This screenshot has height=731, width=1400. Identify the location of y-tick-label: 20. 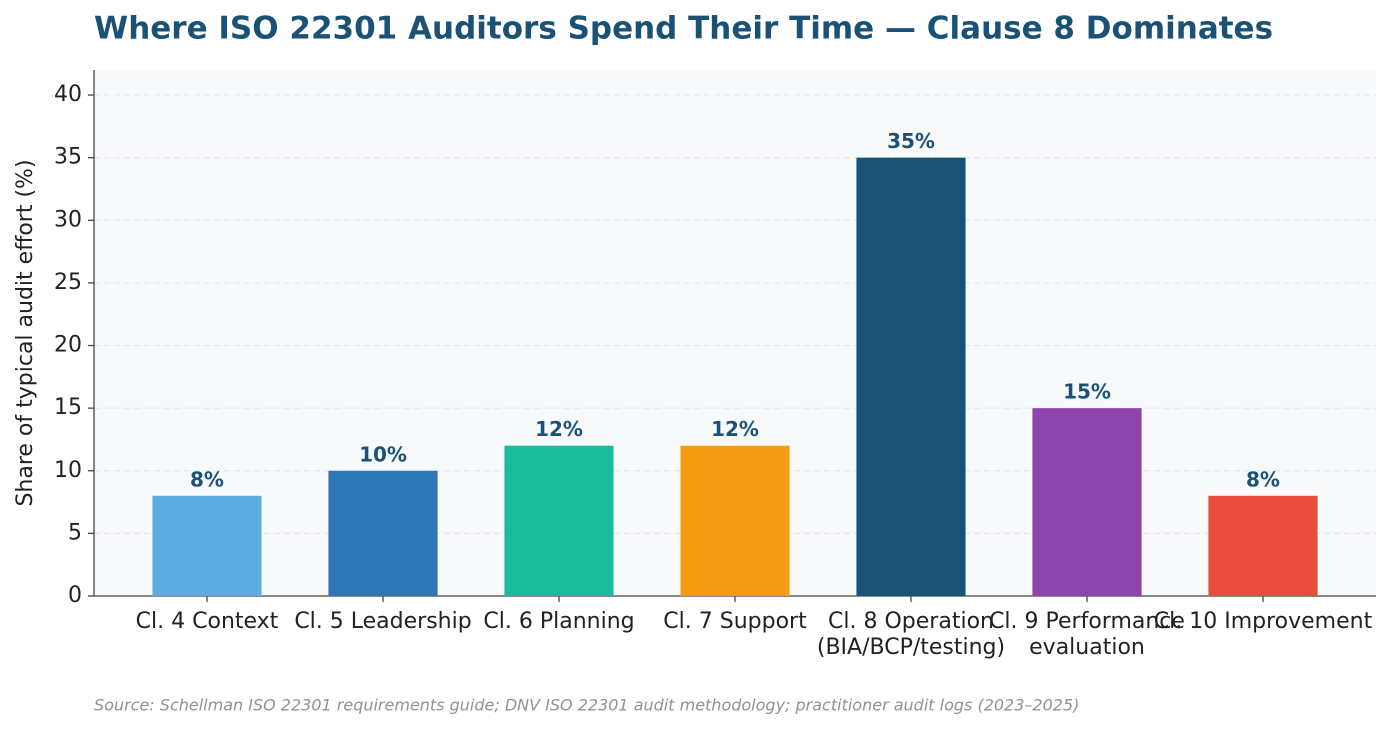
(68, 345).